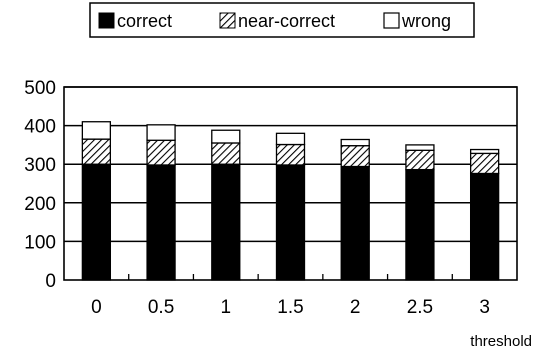  Describe the element at coordinates (290, 154) in the screenshot. I see `bar-near-correct-1.5` at that location.